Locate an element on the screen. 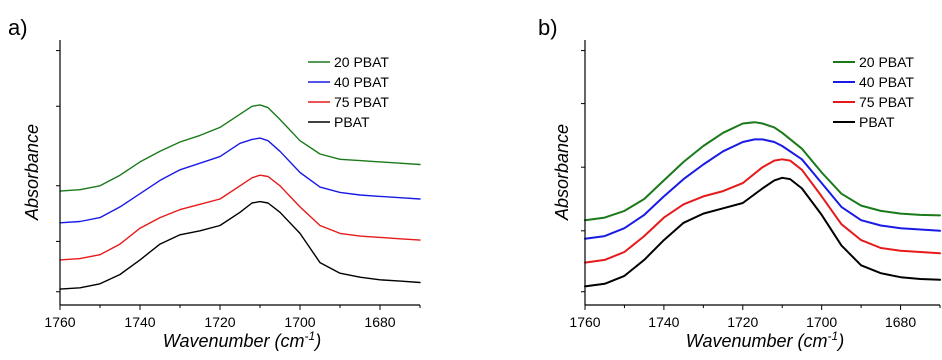  panel-a-x-axis-title: Wavenumber (cm-1) is located at coordinates (242, 340).